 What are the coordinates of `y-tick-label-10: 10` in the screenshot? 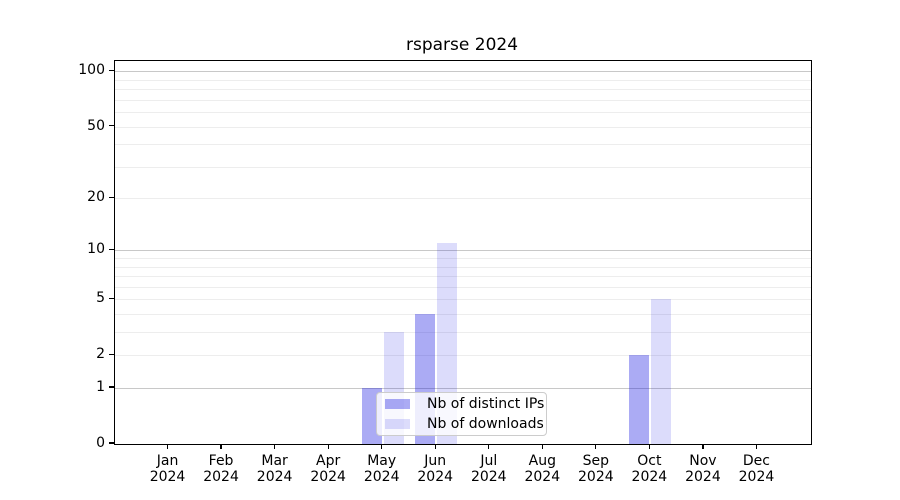 It's located at (96, 249).